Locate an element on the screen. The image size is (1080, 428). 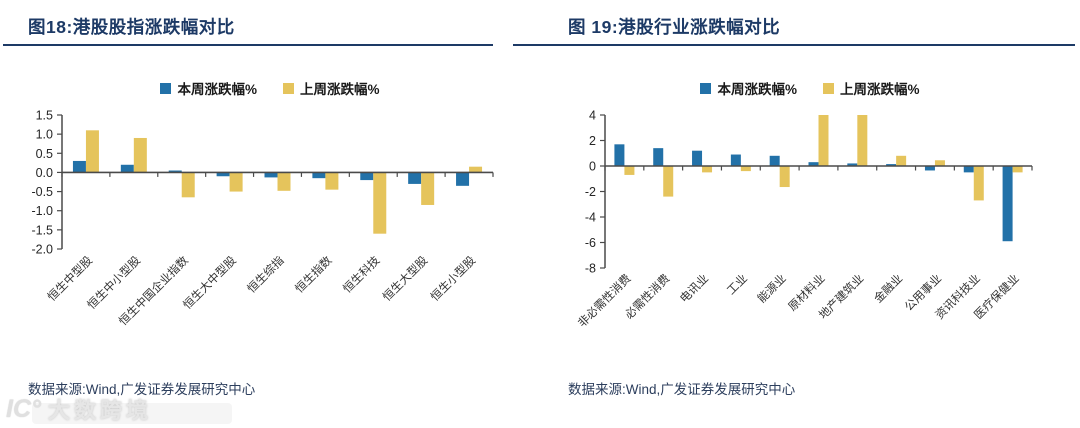
chart-title-18: 图18:港股股指涨跌幅对比 is located at coordinates (131, 27).